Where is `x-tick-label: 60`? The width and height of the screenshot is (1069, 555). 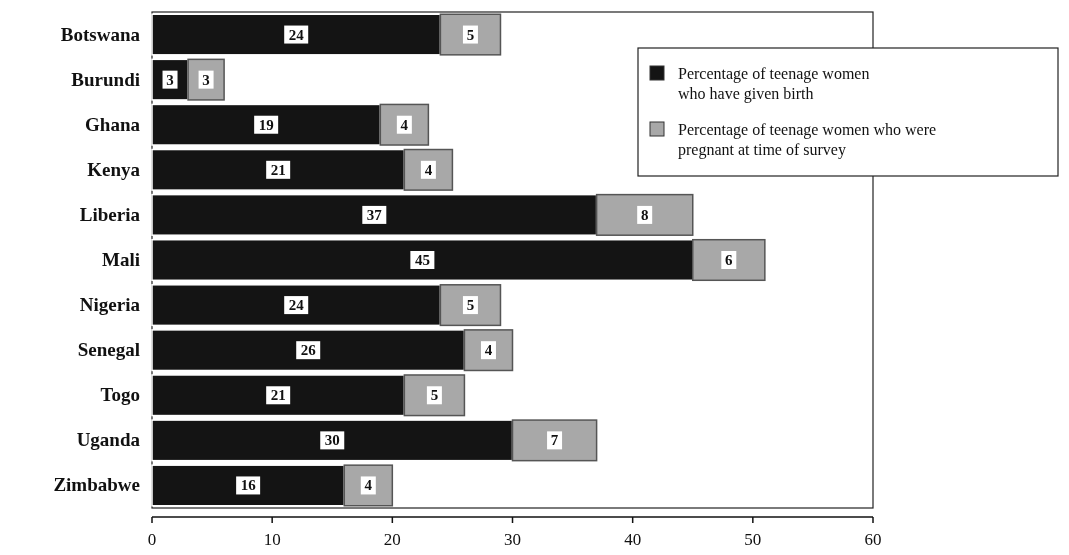 x-tick-label: 60 is located at coordinates (873, 539).